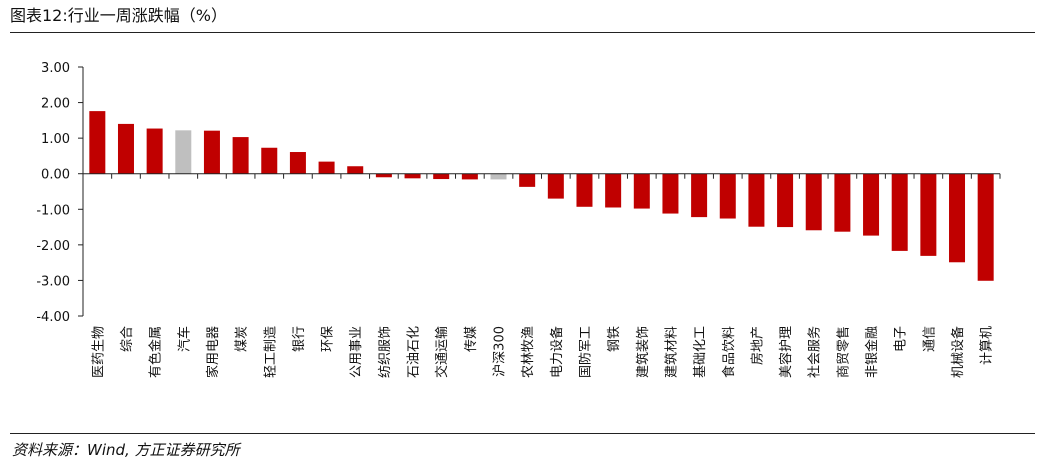  I want to click on x-category-label: 环保, so click(328, 339).